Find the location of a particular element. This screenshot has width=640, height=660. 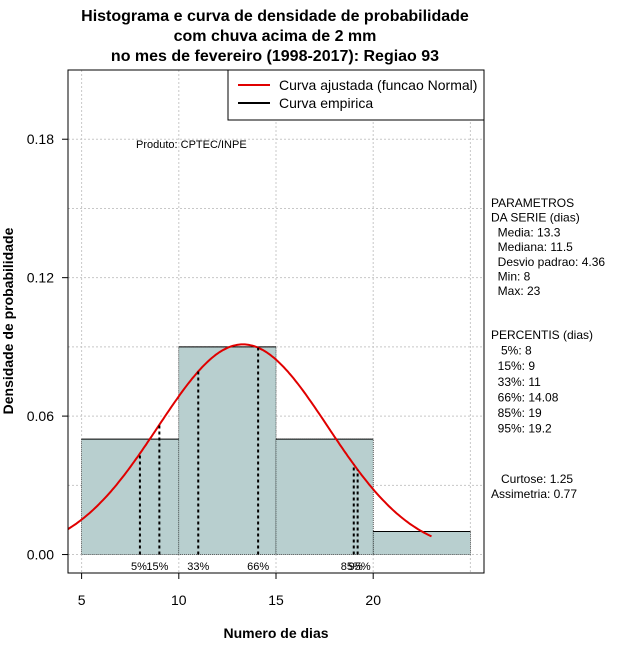

y-tick-label: 0.06 is located at coordinates (40, 416).